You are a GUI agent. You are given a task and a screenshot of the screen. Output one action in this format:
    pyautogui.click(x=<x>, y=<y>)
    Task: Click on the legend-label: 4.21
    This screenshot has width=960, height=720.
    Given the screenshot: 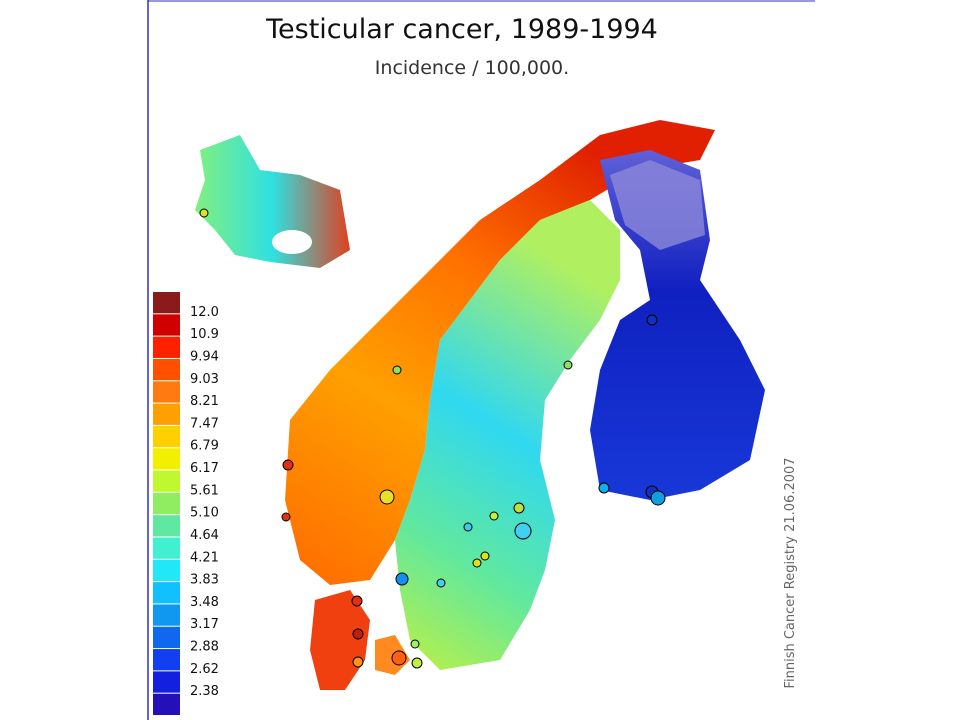 What is the action you would take?
    pyautogui.click(x=204, y=557)
    